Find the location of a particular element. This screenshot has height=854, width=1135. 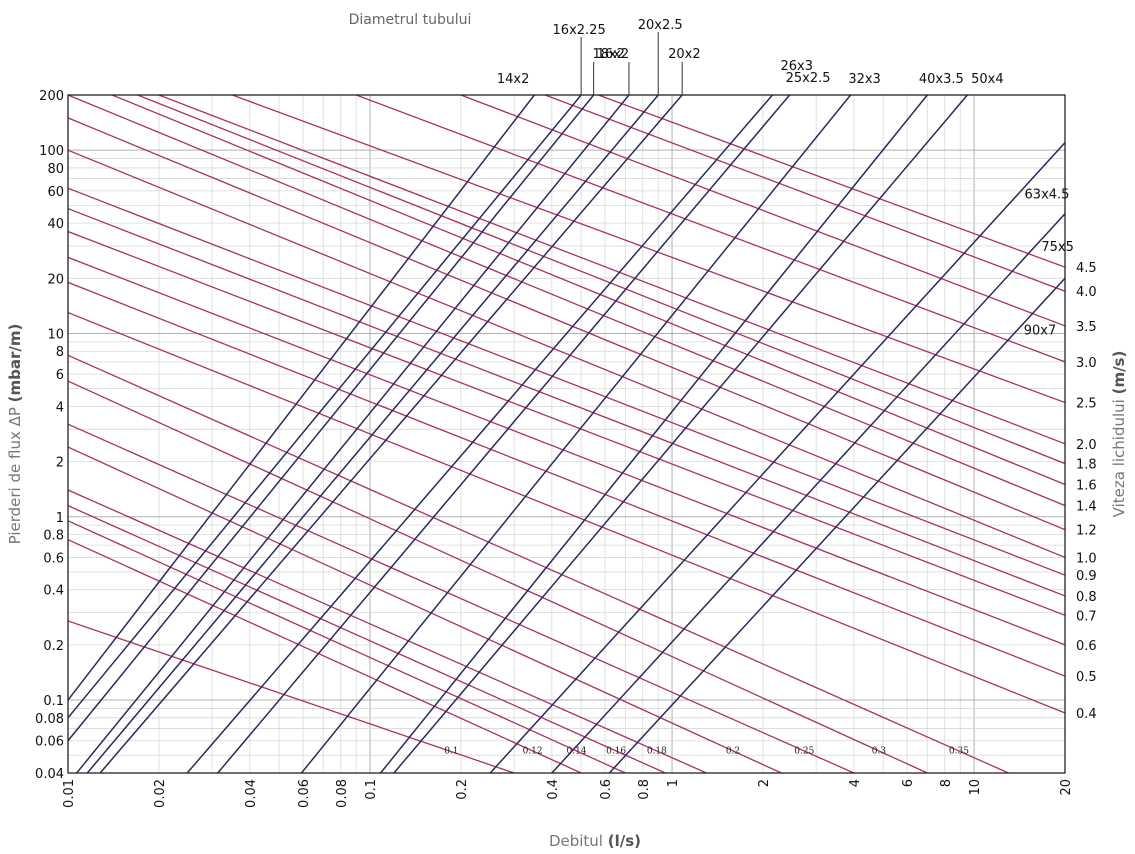

pipe-label-14x2: 14x2 is located at coordinates (513, 79).